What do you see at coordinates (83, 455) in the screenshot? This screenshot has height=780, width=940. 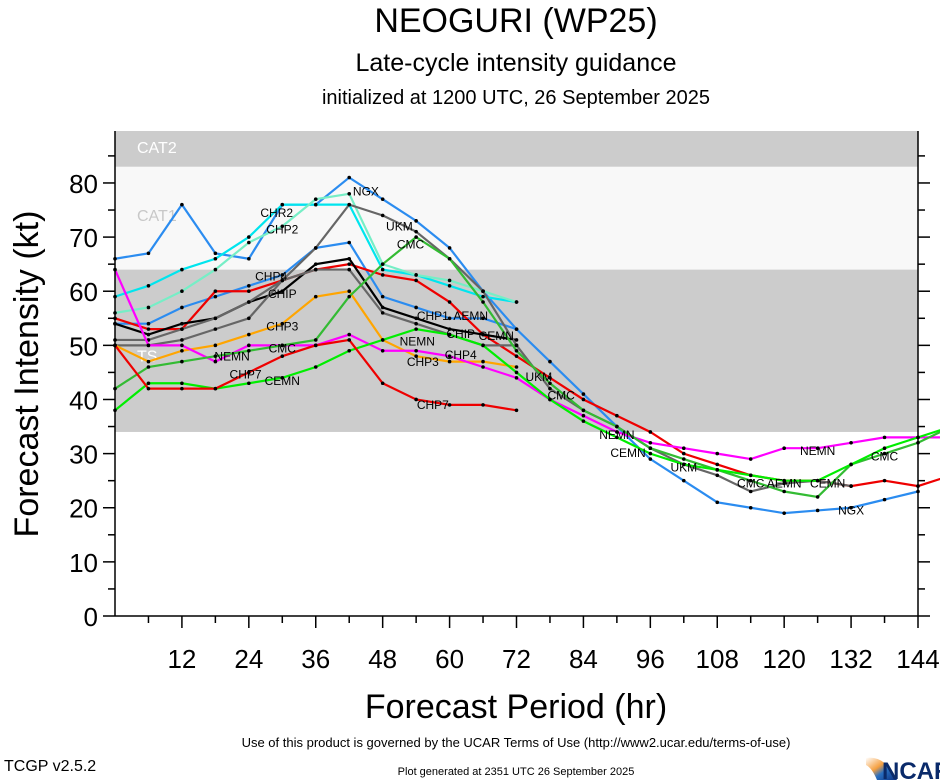 I see `y-tick-label: 30` at bounding box center [83, 455].